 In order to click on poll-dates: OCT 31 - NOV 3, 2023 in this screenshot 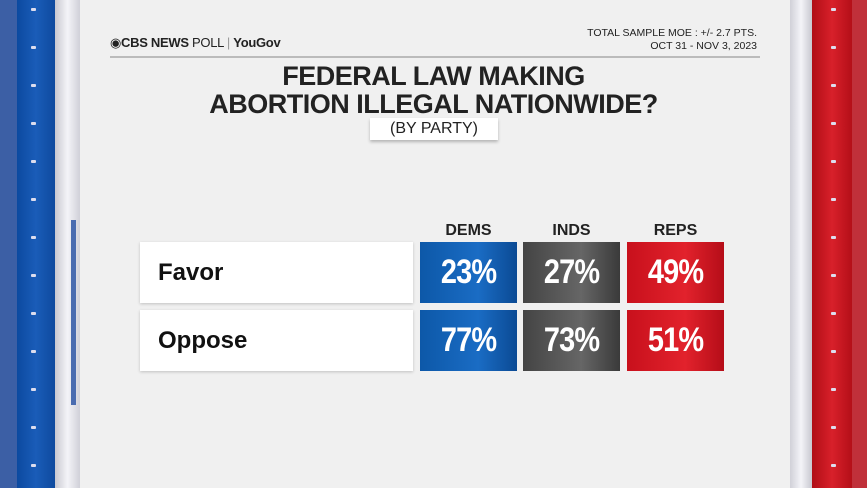, I will do `click(703, 46)`.